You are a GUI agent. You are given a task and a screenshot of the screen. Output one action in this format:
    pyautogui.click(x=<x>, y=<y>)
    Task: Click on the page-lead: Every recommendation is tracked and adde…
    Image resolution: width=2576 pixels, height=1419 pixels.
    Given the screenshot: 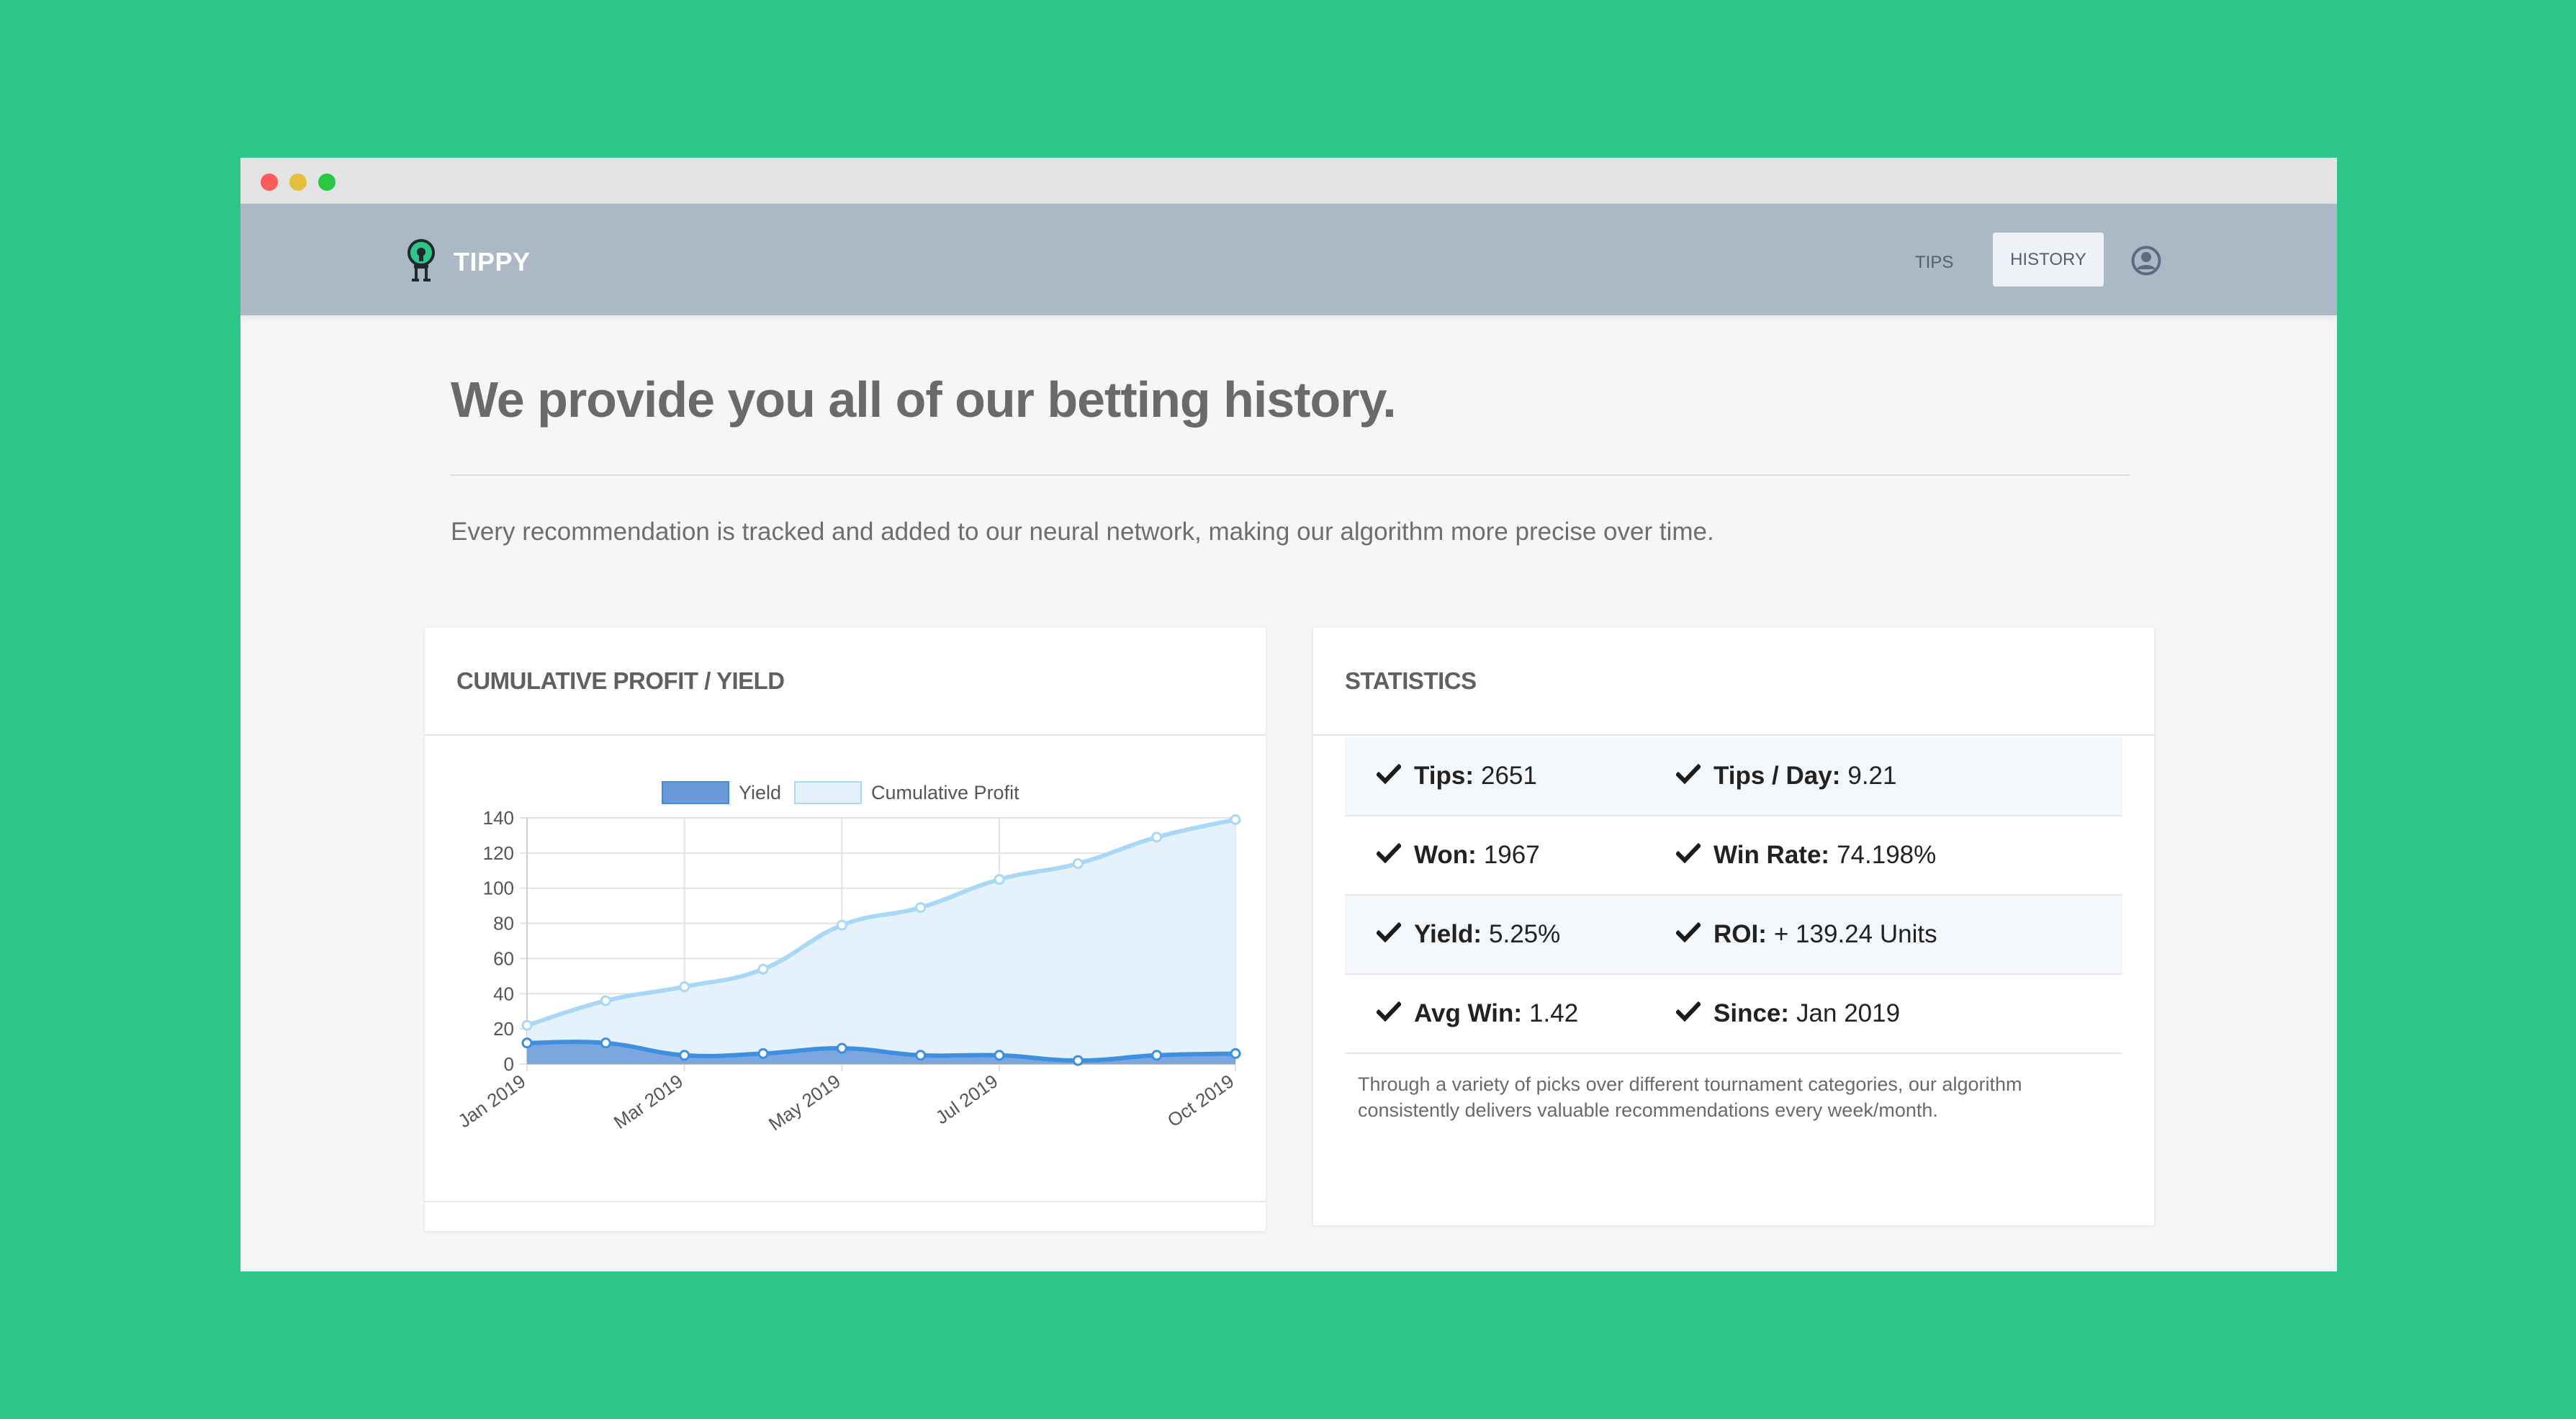 What is the action you would take?
    pyautogui.click(x=1082, y=532)
    